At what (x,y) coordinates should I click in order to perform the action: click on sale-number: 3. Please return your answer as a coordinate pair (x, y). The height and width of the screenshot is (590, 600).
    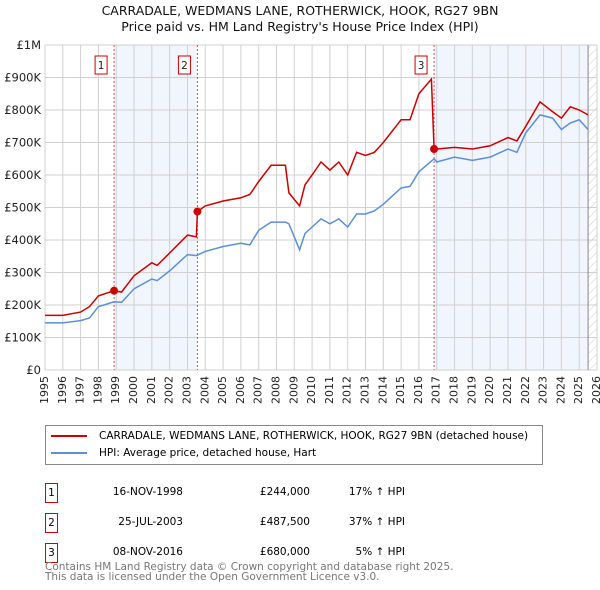
    Looking at the image, I should click on (51, 553).